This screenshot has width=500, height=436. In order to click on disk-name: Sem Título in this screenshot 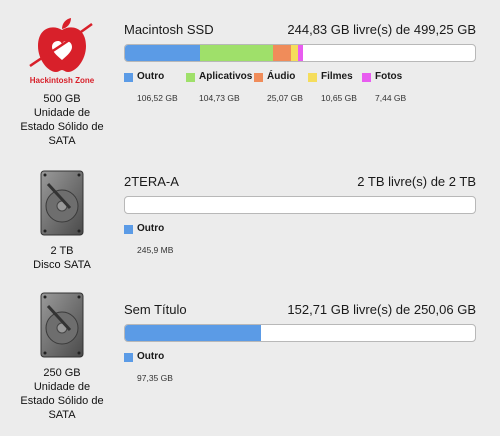, I will do `click(155, 309)`.